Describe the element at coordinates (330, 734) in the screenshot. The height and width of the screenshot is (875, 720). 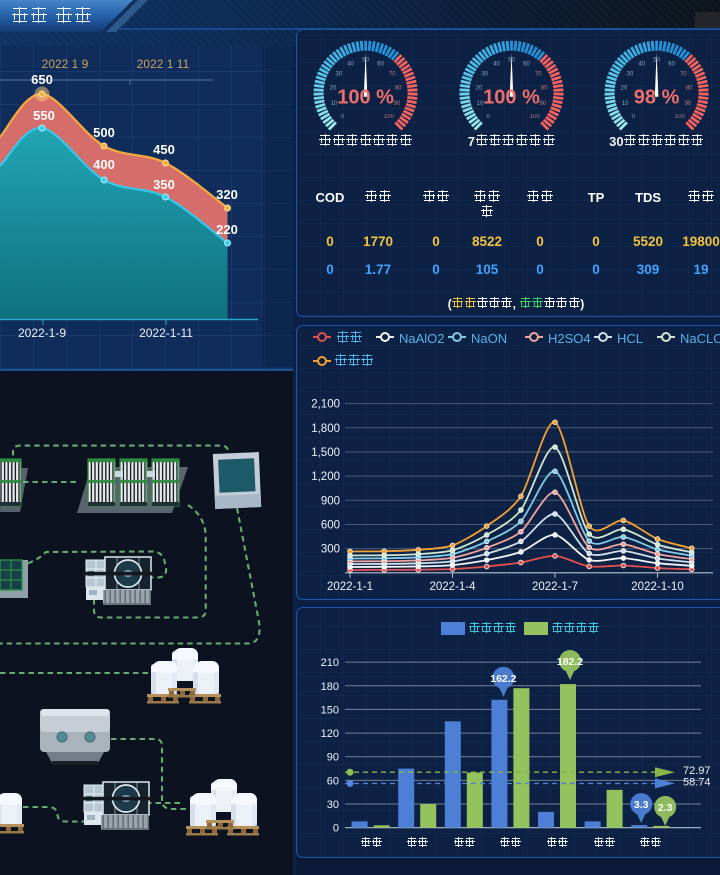
I see `svg-text: 120` at that location.